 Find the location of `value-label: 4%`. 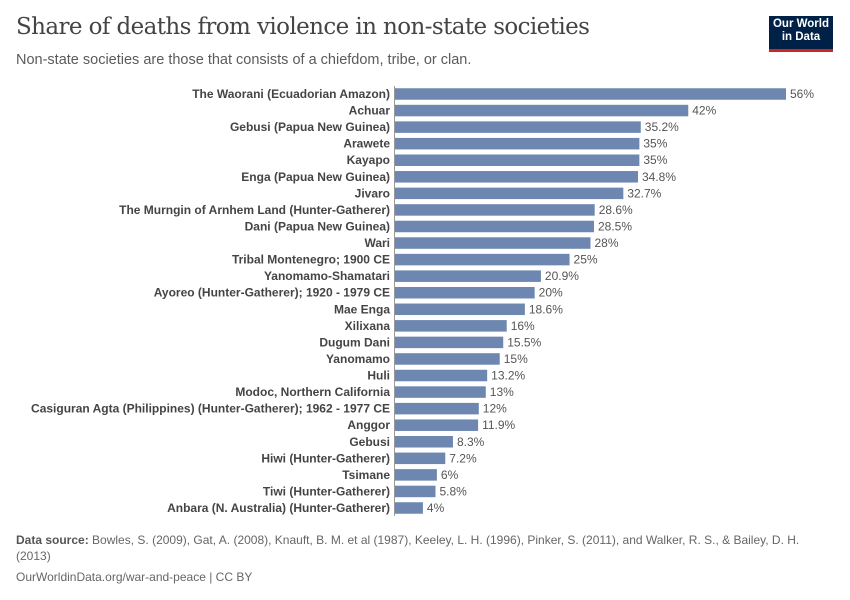

value-label: 4% is located at coordinates (436, 508).